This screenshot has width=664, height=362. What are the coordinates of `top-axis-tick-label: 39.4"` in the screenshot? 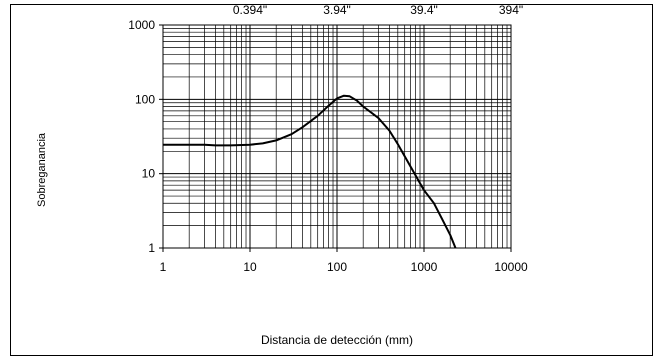 It's located at (424, 10).